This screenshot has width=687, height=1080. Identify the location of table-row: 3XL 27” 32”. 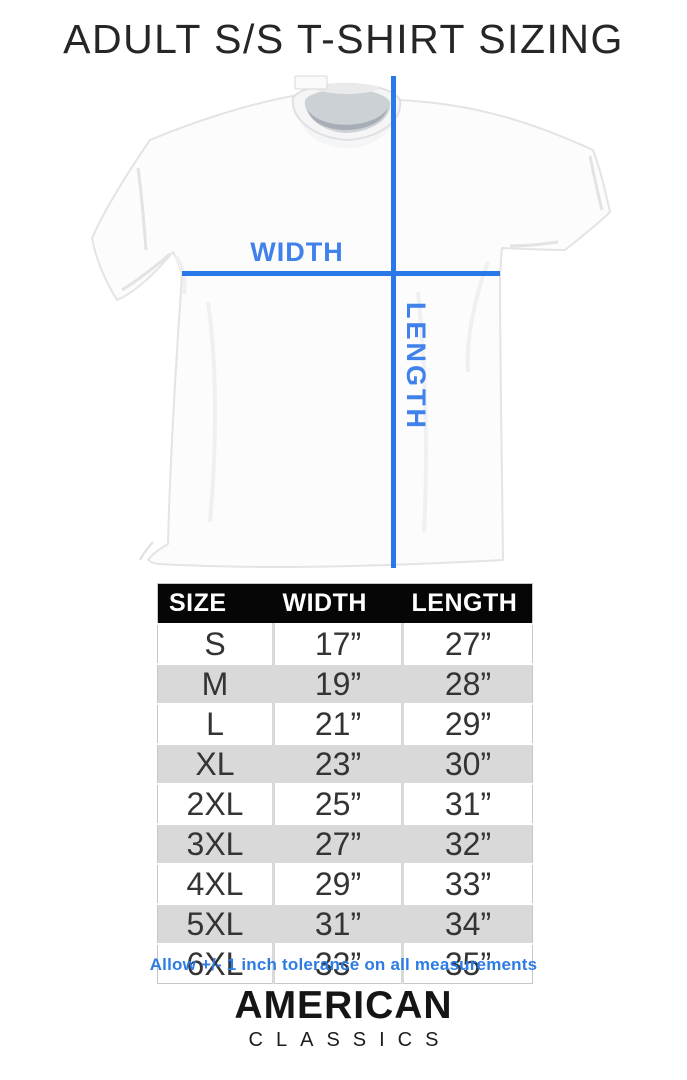
(345, 843).